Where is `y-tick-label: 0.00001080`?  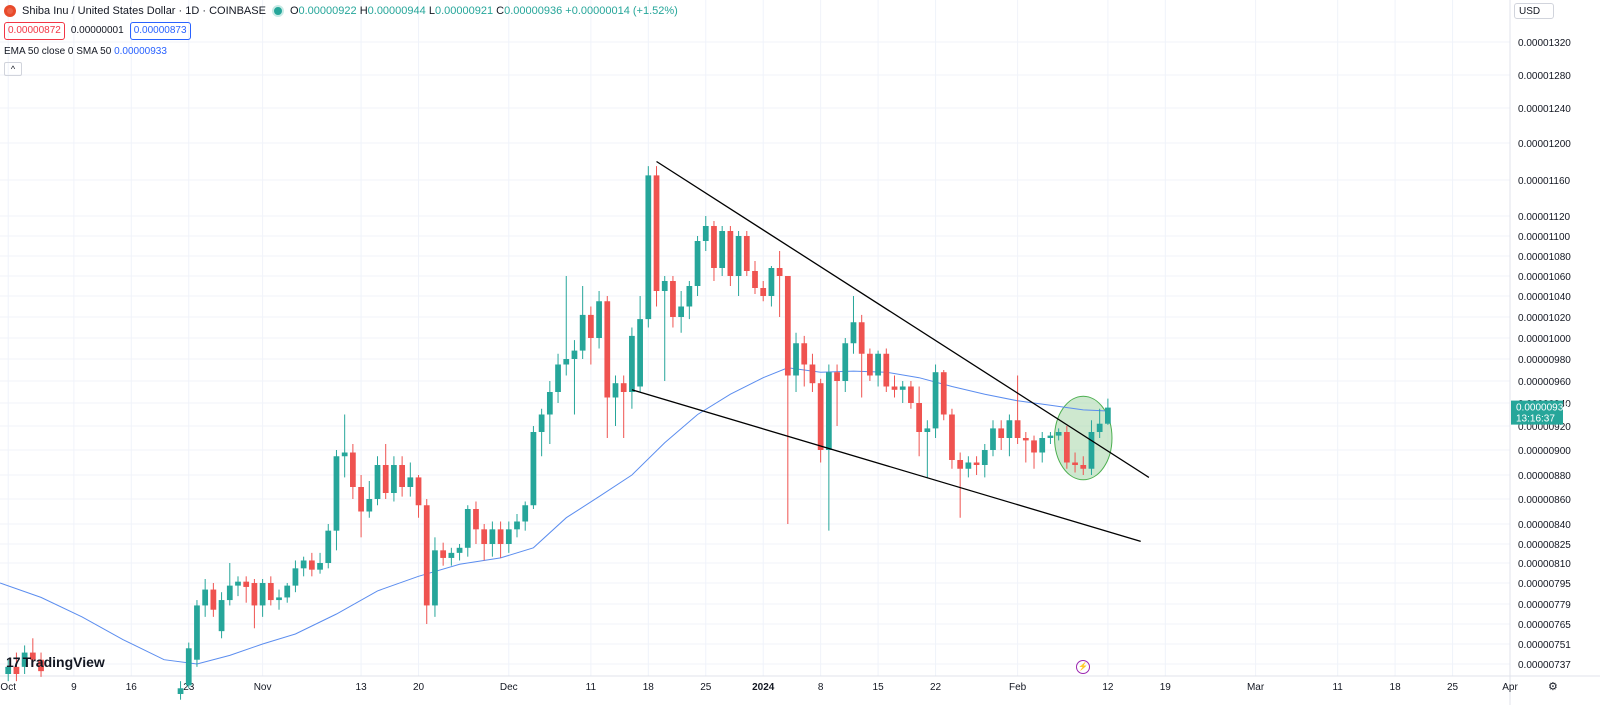 y-tick-label: 0.00001080 is located at coordinates (1544, 257).